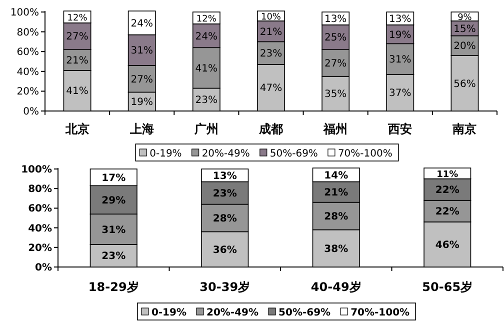  What do you see at coordinates (447, 175) in the screenshot?
I see `data-label: 11%` at bounding box center [447, 175].